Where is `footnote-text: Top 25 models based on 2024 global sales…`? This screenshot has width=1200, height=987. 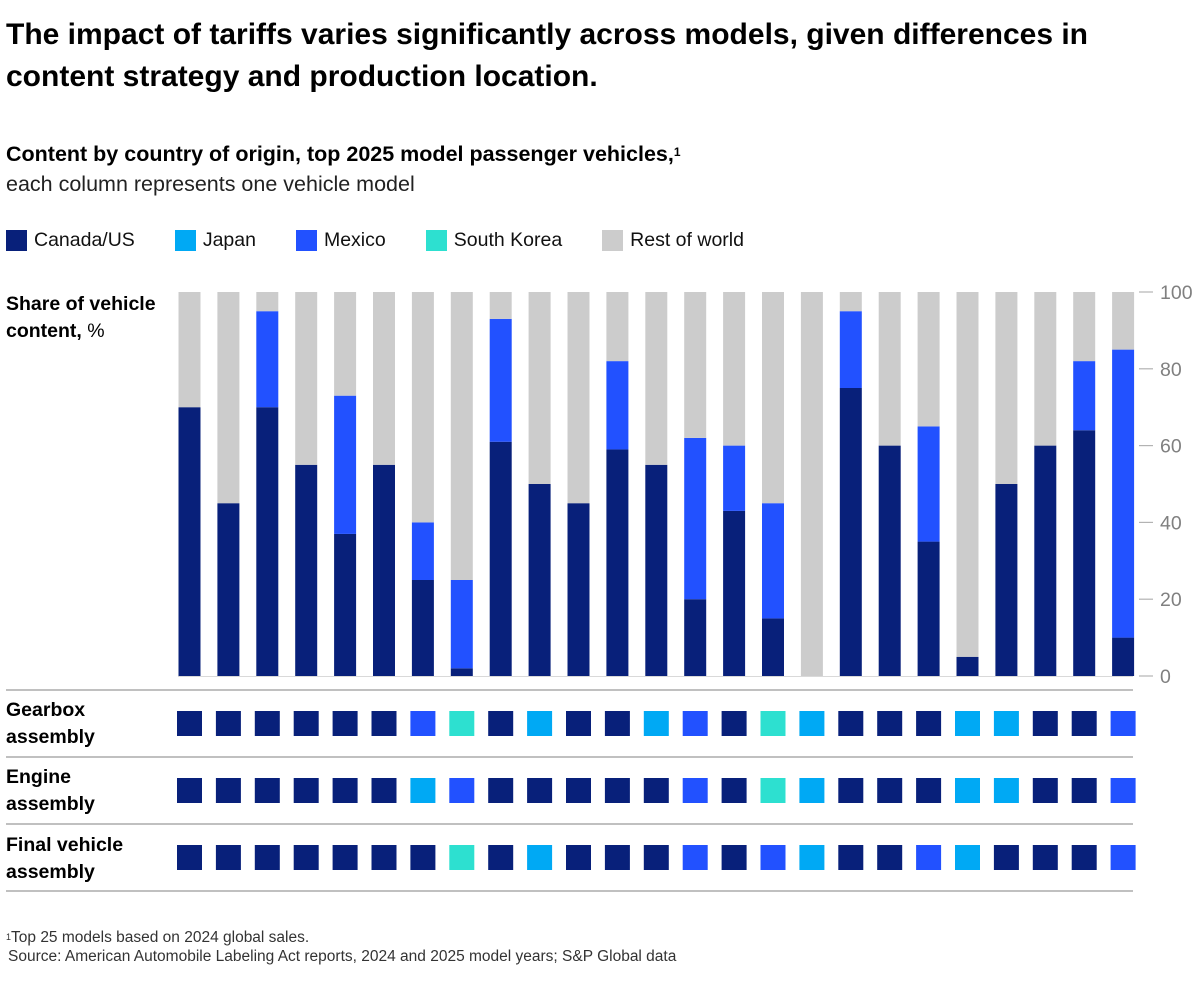
footnote-text: Top 25 models based on 2024 global sales… is located at coordinates (160, 937).